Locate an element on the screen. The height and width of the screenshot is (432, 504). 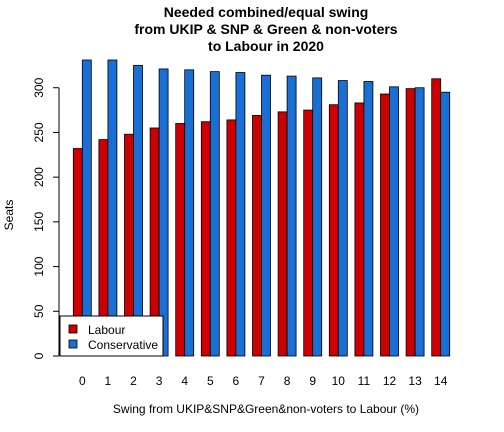
y-axis: 0 50 100 150 200 250 300 is located at coordinates (46, 218).